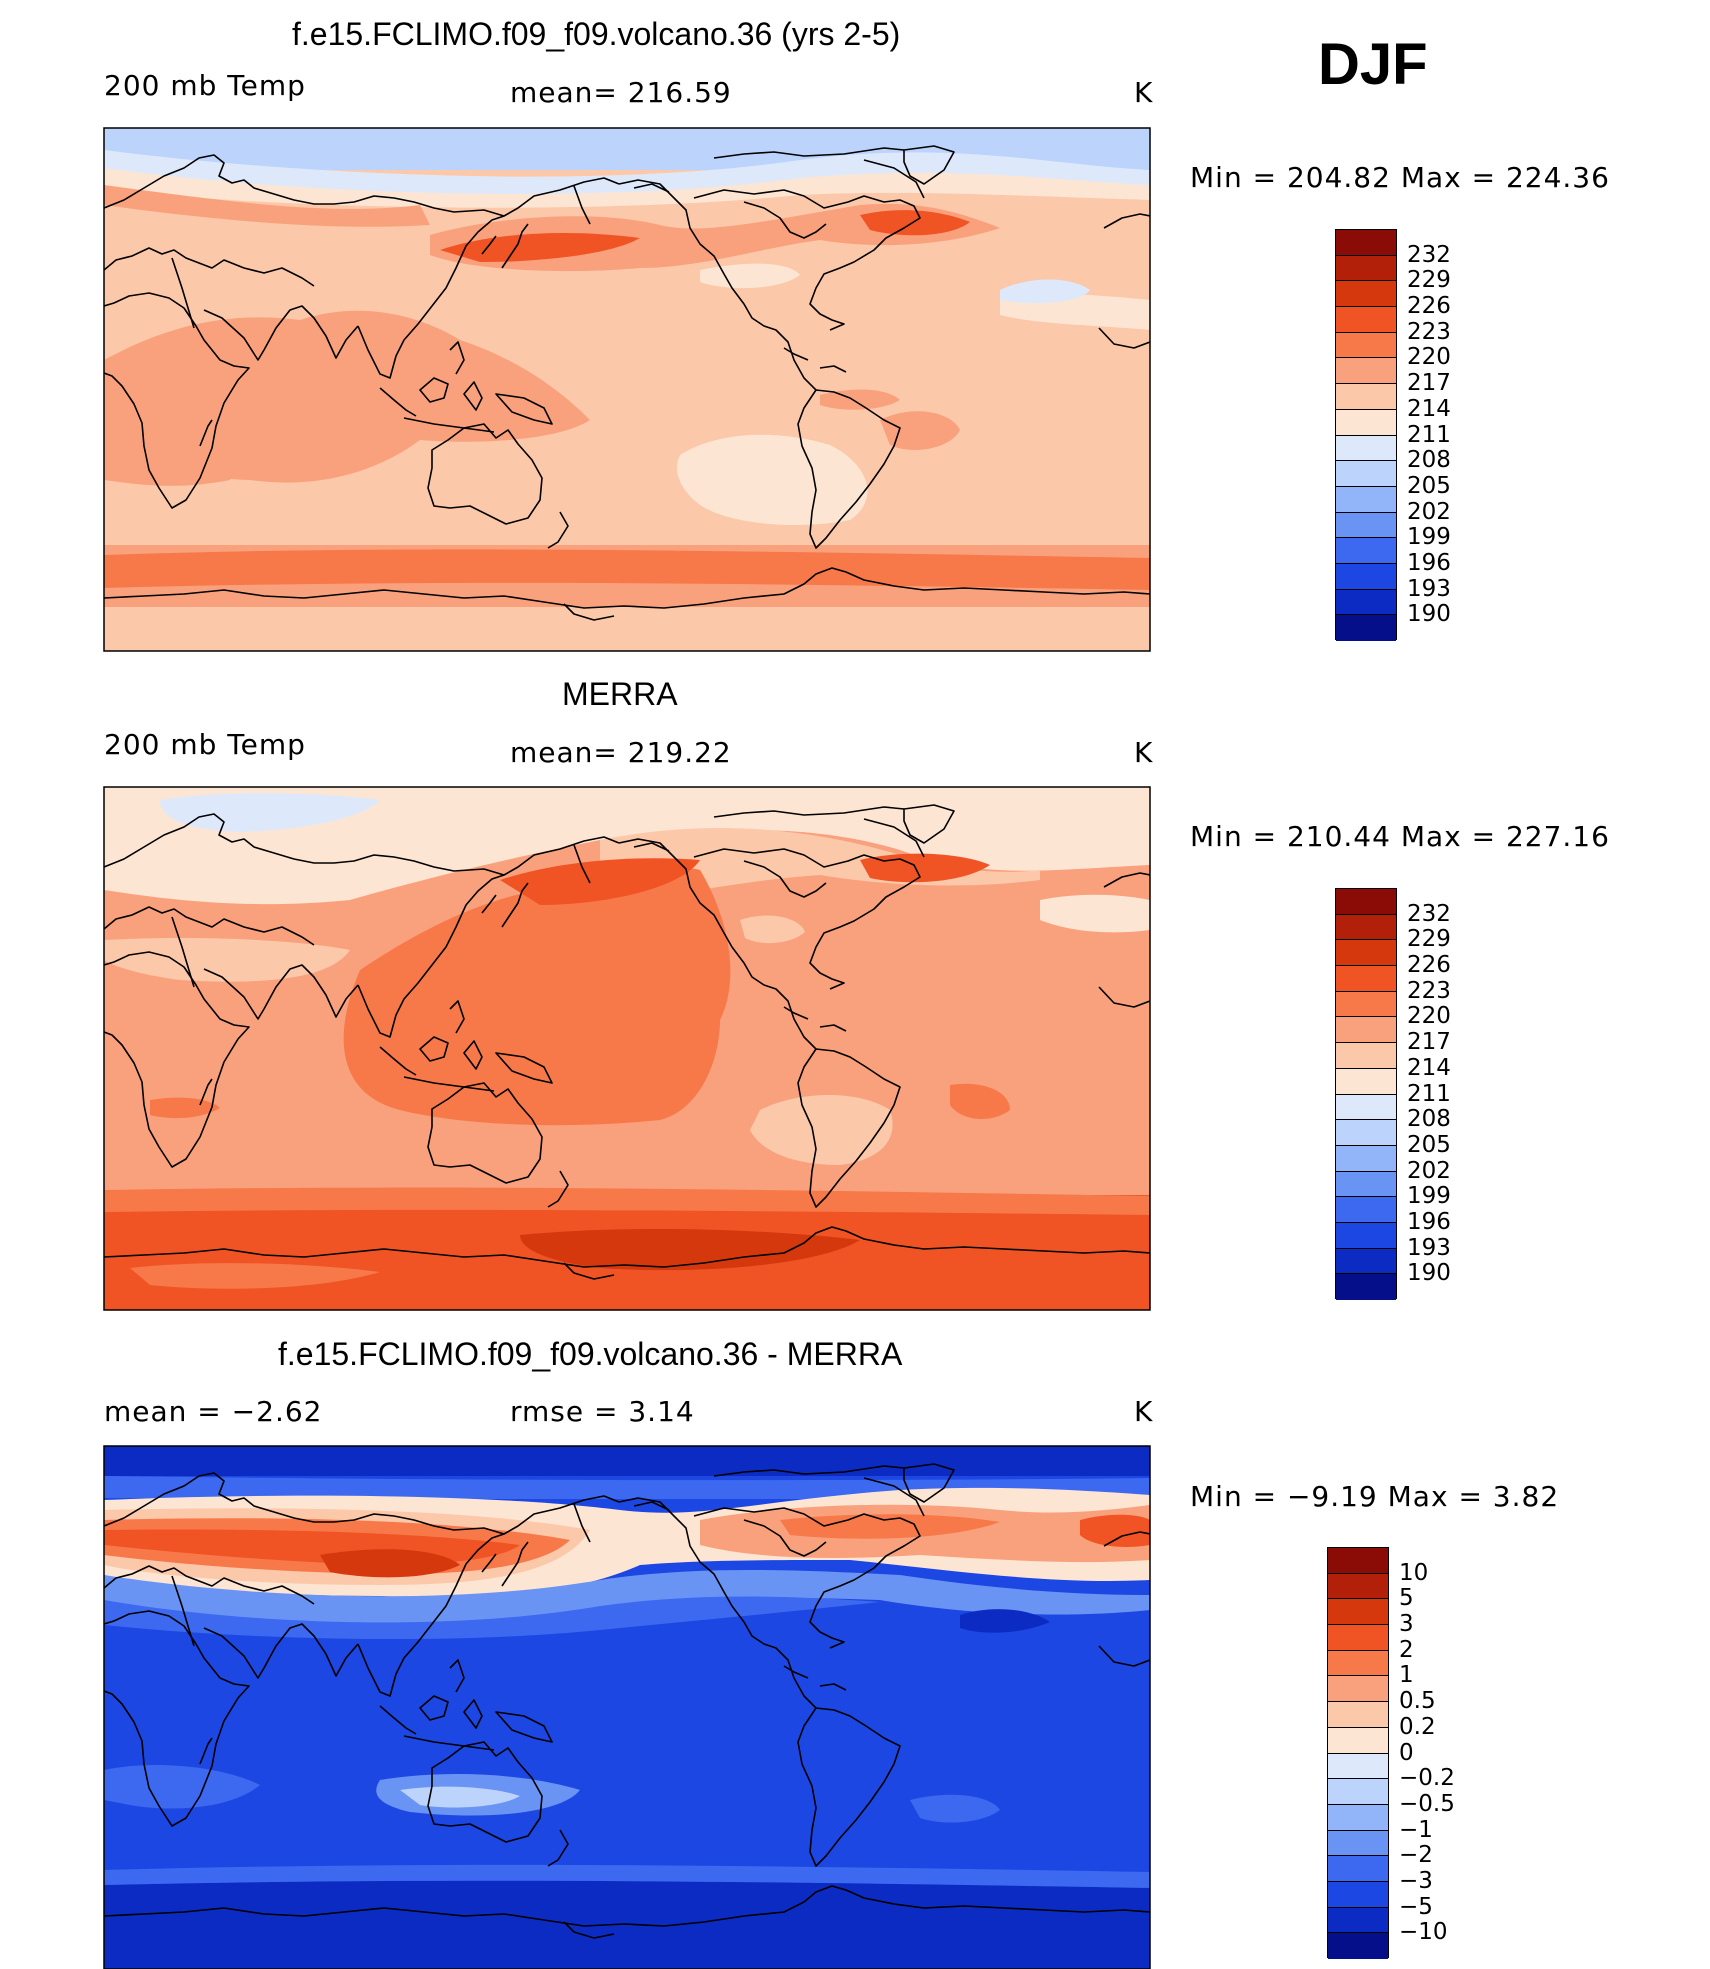 This screenshot has width=1710, height=1969. What do you see at coordinates (1414, 1572) in the screenshot?
I see `colorbar-tick-label: 10` at bounding box center [1414, 1572].